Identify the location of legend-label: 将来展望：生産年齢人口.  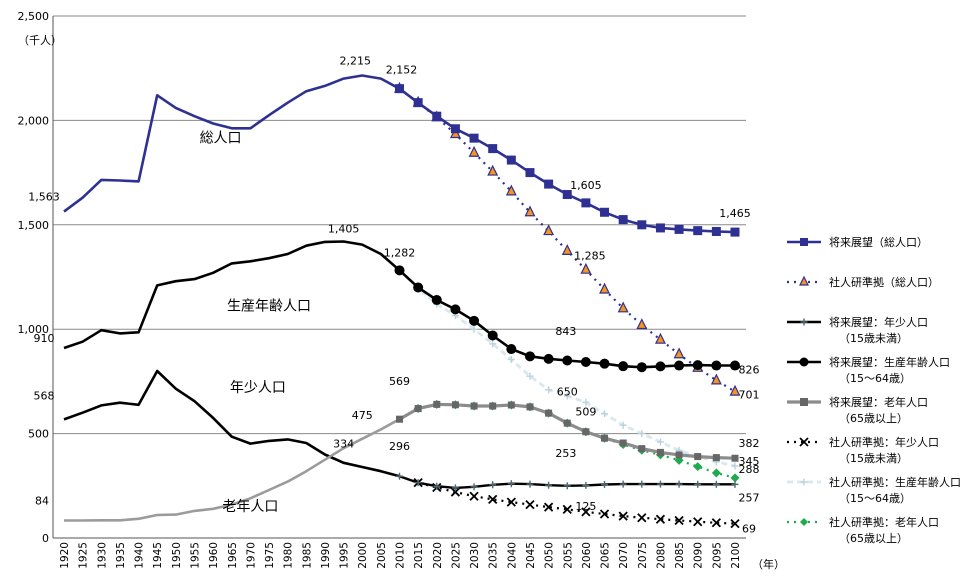
(889, 362).